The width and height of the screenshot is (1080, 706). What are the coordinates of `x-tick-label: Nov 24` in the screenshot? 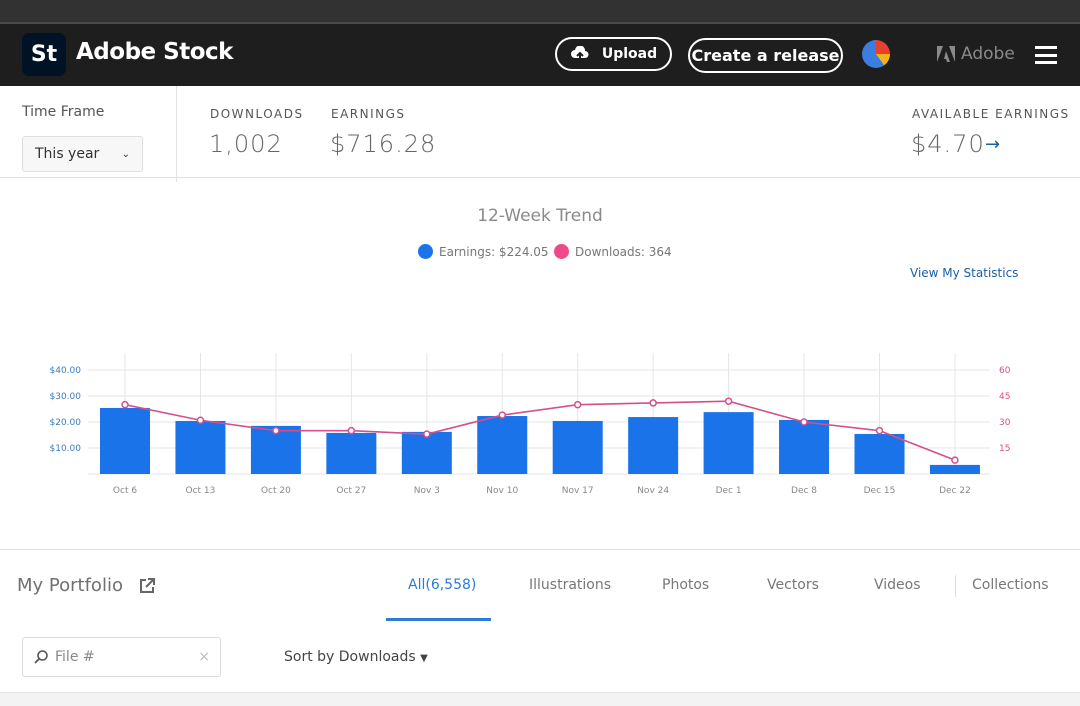 It's located at (653, 491).